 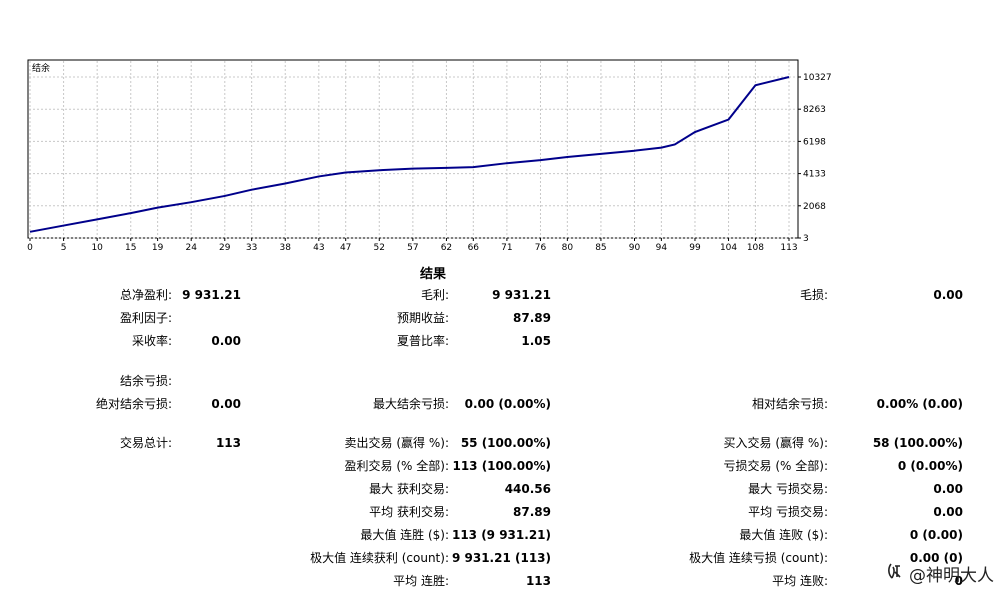 What do you see at coordinates (814, 110) in the screenshot?
I see `y-tick-label: 8263` at bounding box center [814, 110].